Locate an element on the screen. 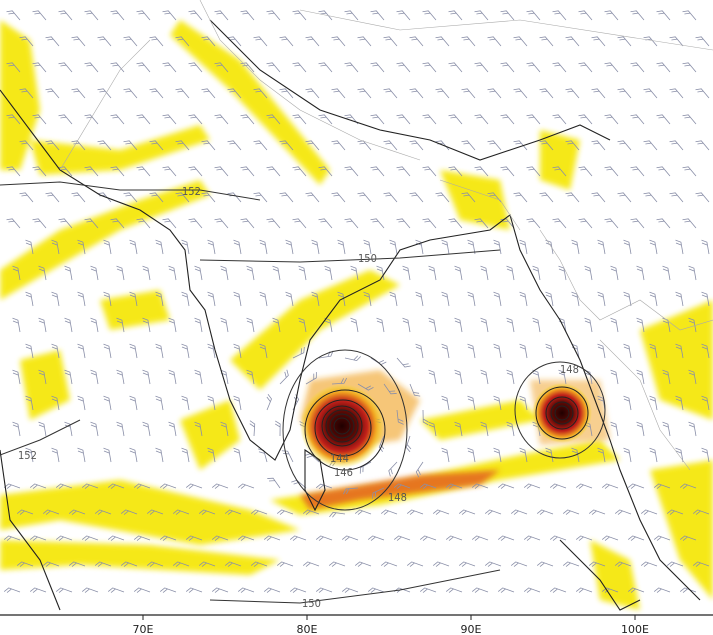 This screenshot has width=713, height=635. cyclone-west is located at coordinates (343, 427).